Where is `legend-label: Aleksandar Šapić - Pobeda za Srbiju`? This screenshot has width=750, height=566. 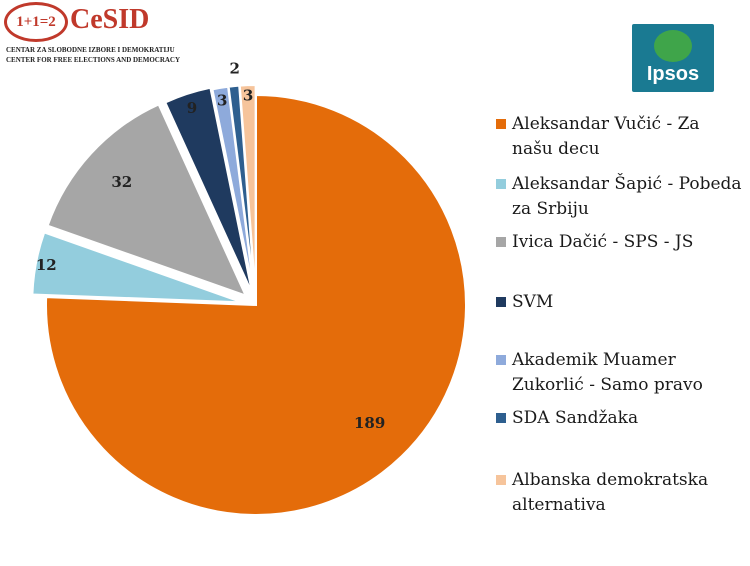
legend-label: Aleksandar Šapić - Pobeda za Srbiju is located at coordinates (627, 196).